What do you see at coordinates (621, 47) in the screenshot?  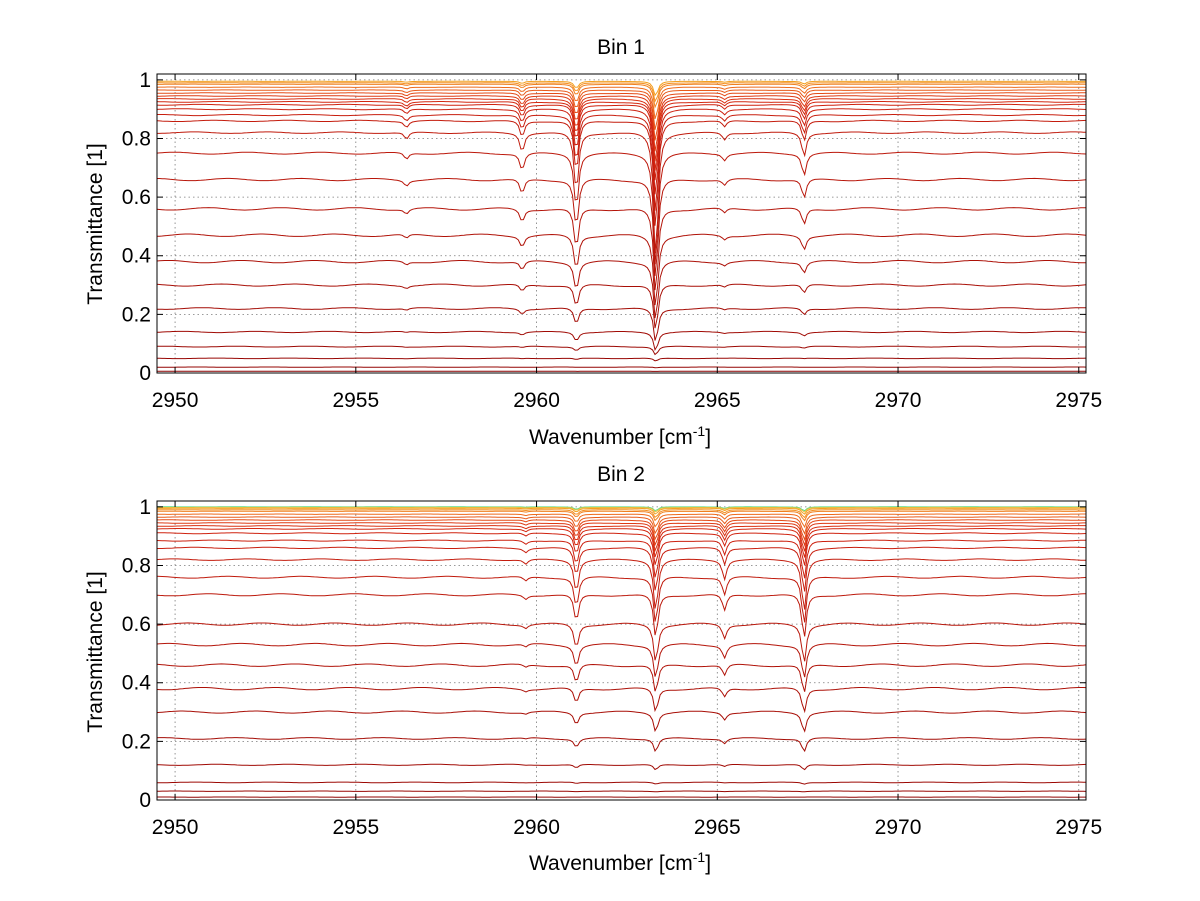 I see `subplot-title: Bin 1` at bounding box center [621, 47].